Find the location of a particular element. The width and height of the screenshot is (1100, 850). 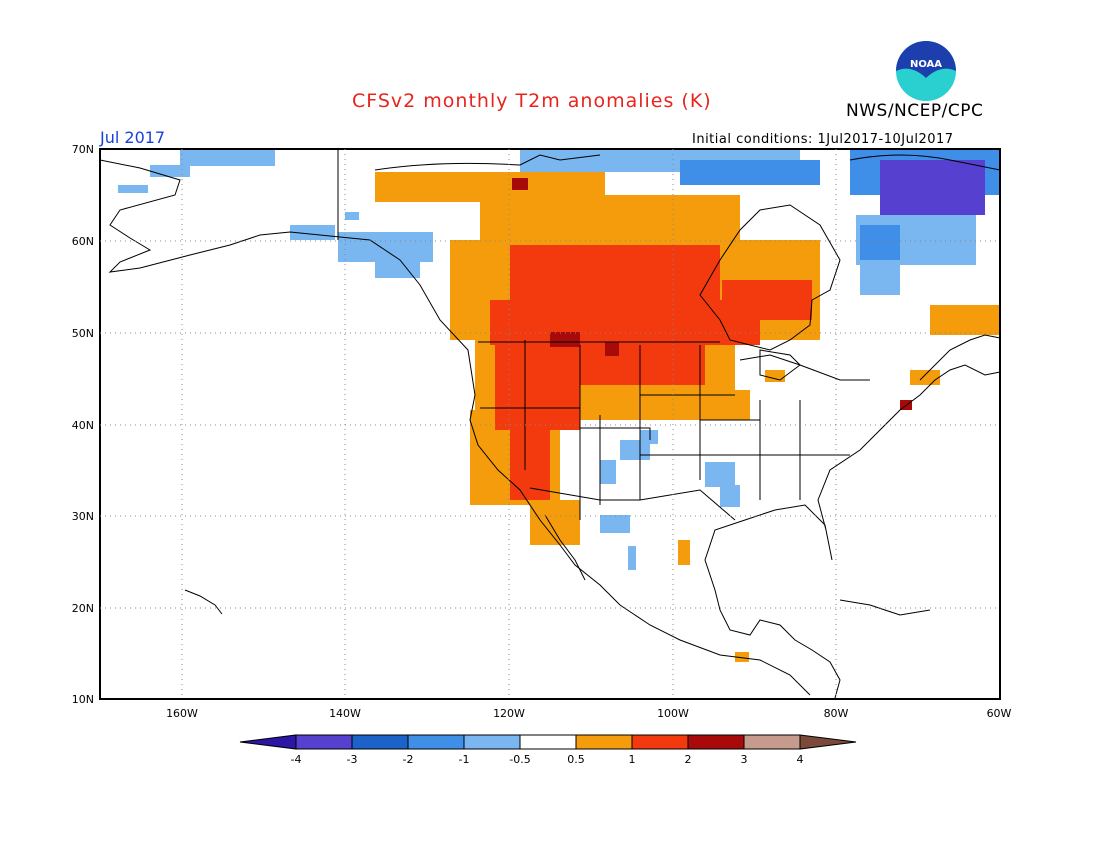

colorbar-label: 0.5 is located at coordinates (576, 759).